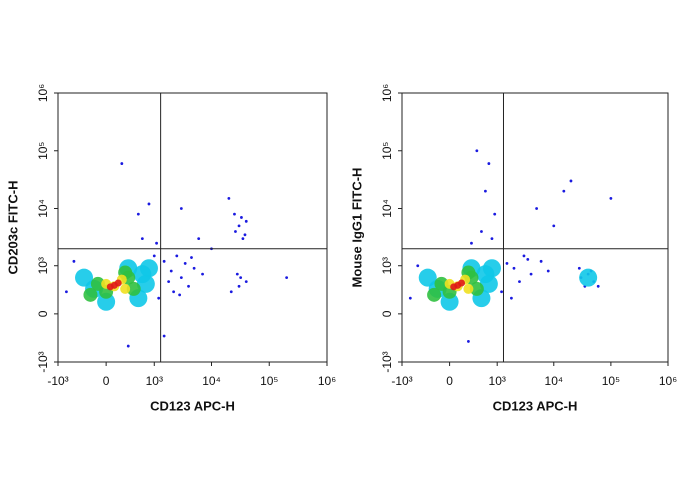 This screenshot has height=490, width=688. I want to click on y-axis-label: Mouse IgG1 FITC-H, so click(356, 228).